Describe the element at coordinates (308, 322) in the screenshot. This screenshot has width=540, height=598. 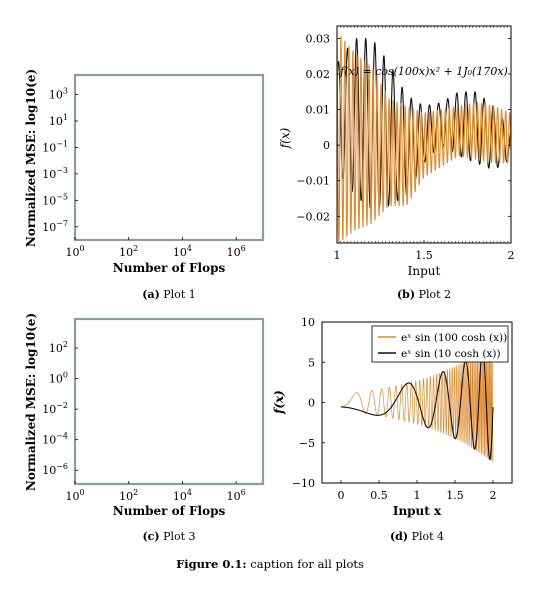
I see `y-tick-label: 10` at that location.